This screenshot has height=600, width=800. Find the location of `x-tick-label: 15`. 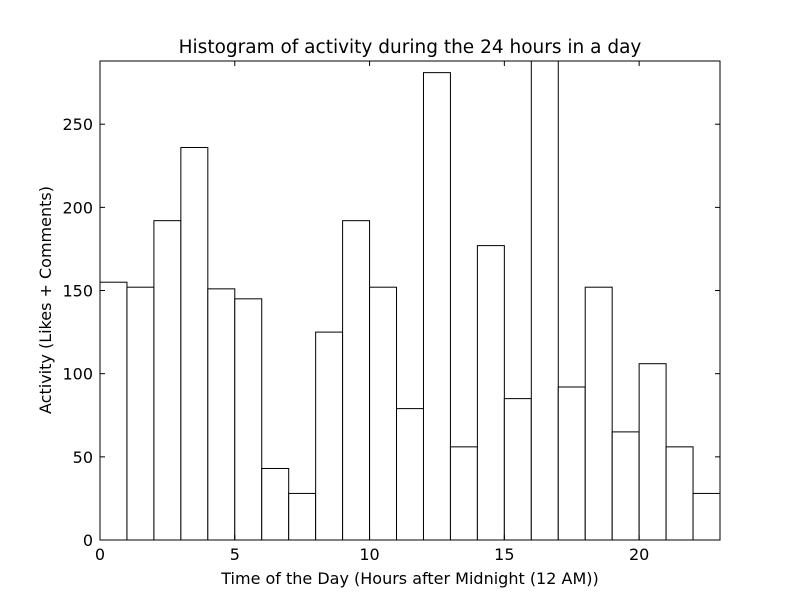

x-tick-label: 15 is located at coordinates (504, 554).